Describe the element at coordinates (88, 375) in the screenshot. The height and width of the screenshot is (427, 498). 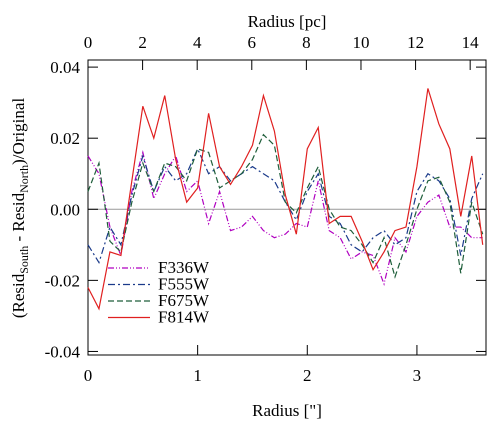
I see `x-tick-label: 0` at that location.